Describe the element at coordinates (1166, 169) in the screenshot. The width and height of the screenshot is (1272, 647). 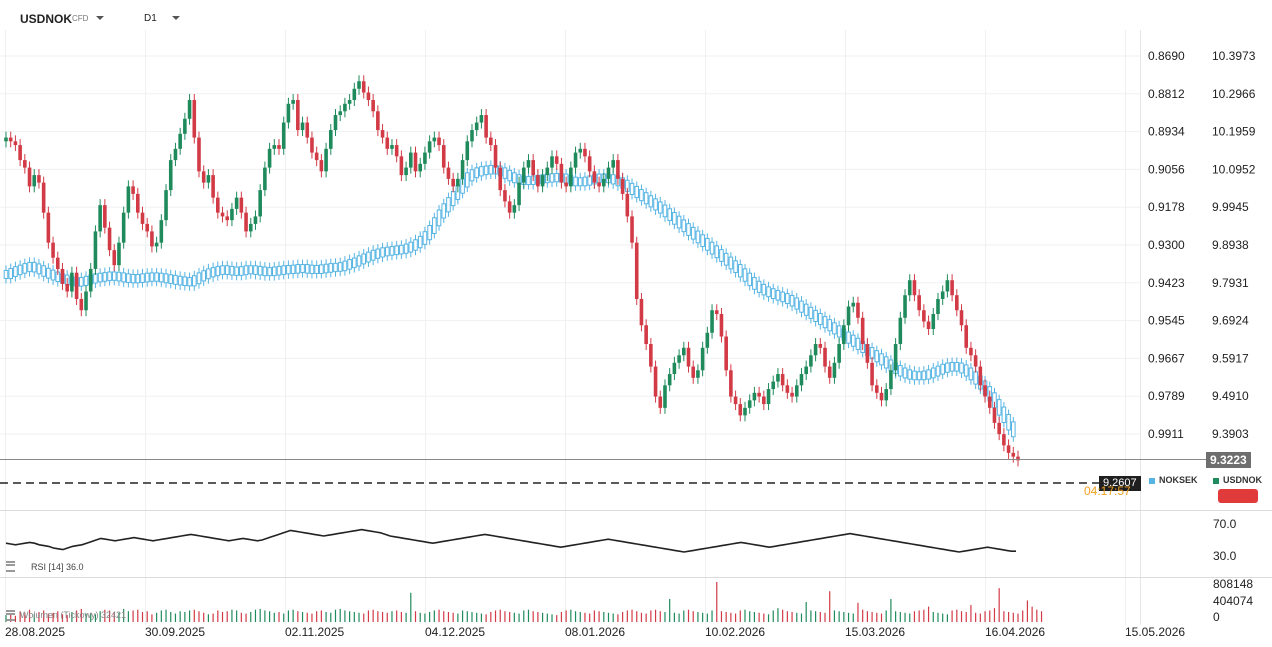
I see `axis-tick-inner: 0.9056` at that location.